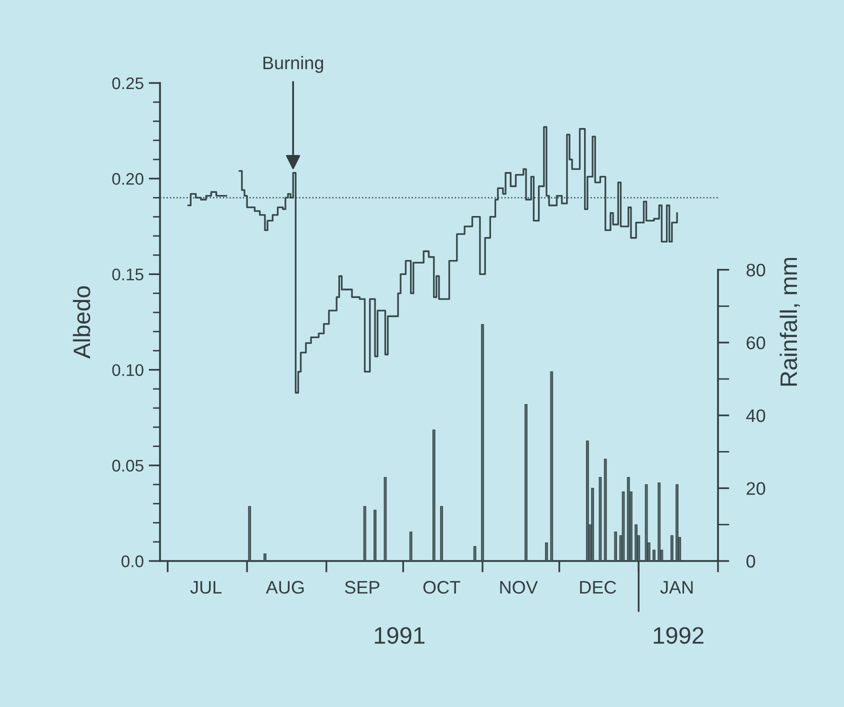 The width and height of the screenshot is (844, 707). What do you see at coordinates (128, 179) in the screenshot?
I see `y-tick-label: 0.20` at bounding box center [128, 179].